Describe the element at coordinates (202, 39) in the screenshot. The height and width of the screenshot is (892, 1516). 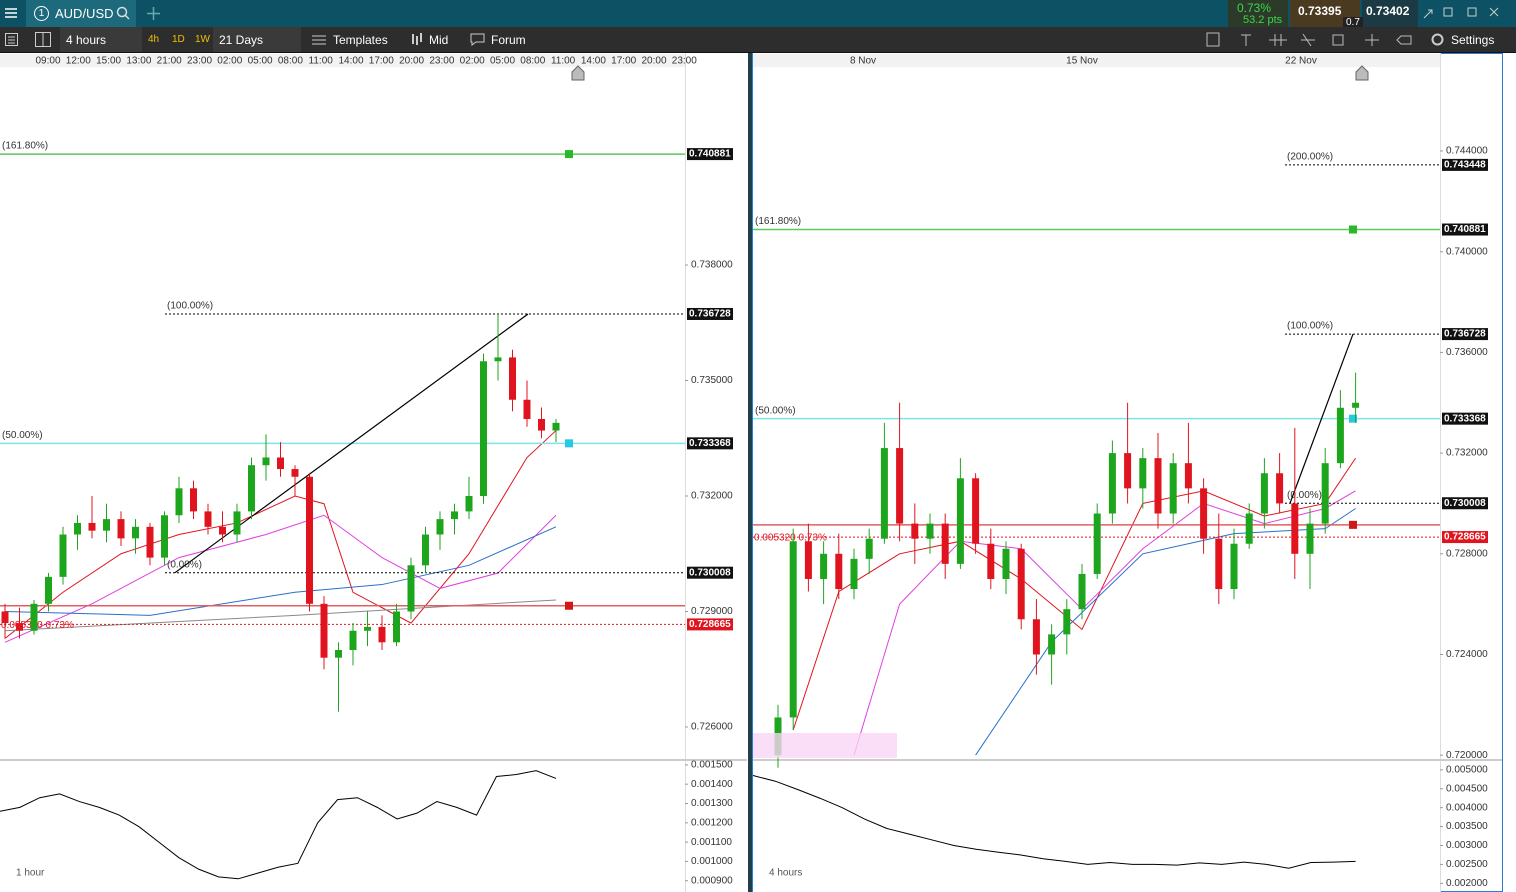
I see `quick-interval: 1W` at that location.